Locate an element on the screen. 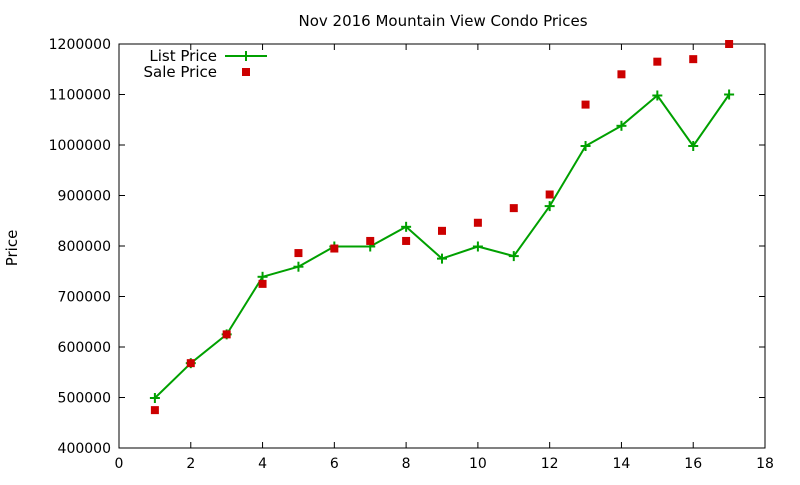  y-tick-label: 900000 is located at coordinates (84, 197).